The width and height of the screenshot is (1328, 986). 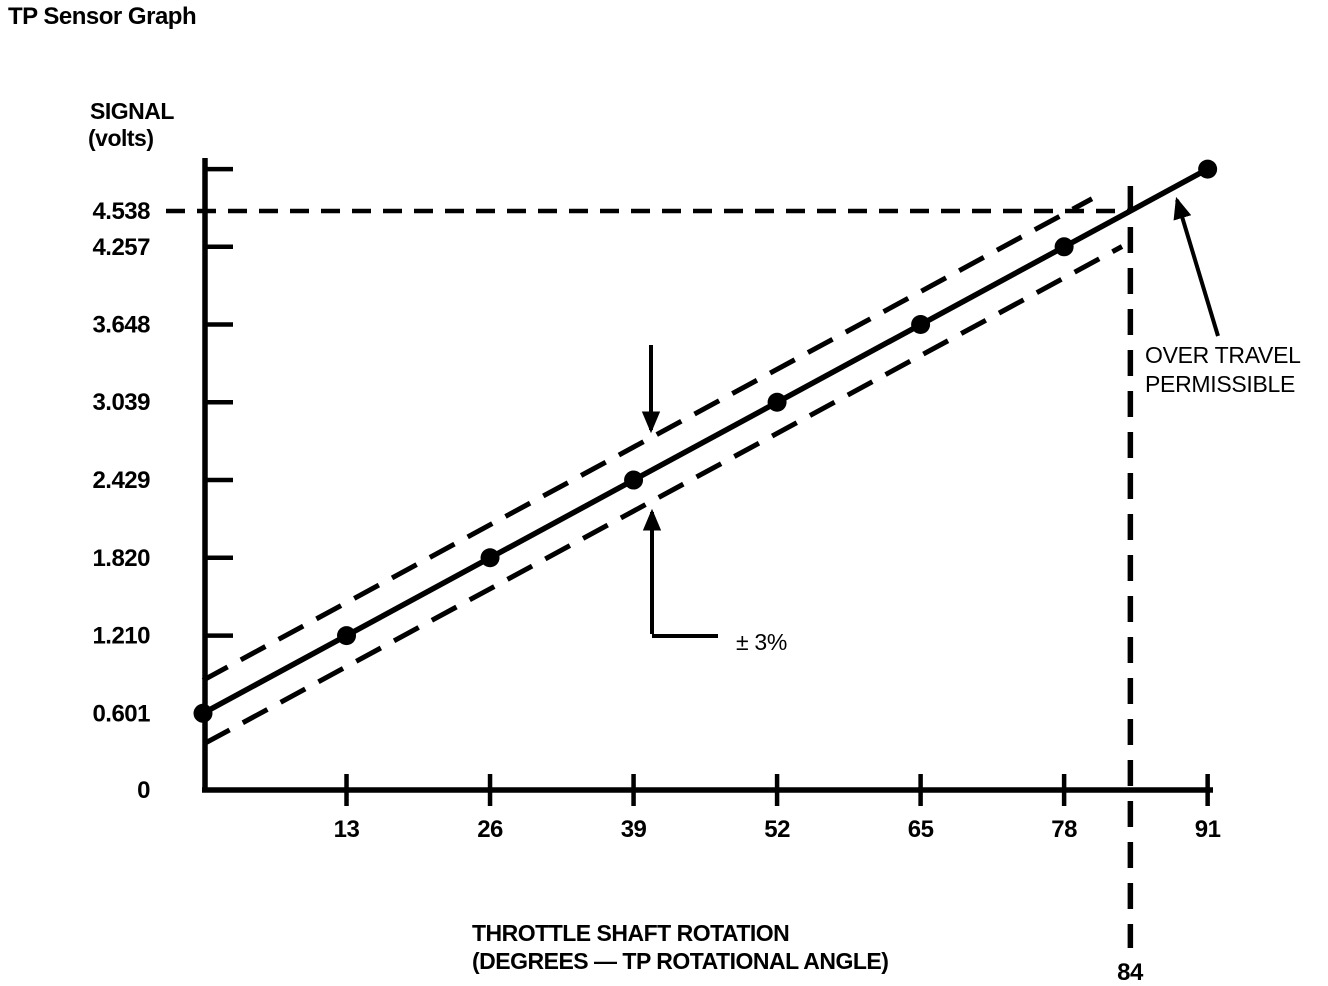 I want to click on tolerance-label: ± 3%, so click(x=761, y=642).